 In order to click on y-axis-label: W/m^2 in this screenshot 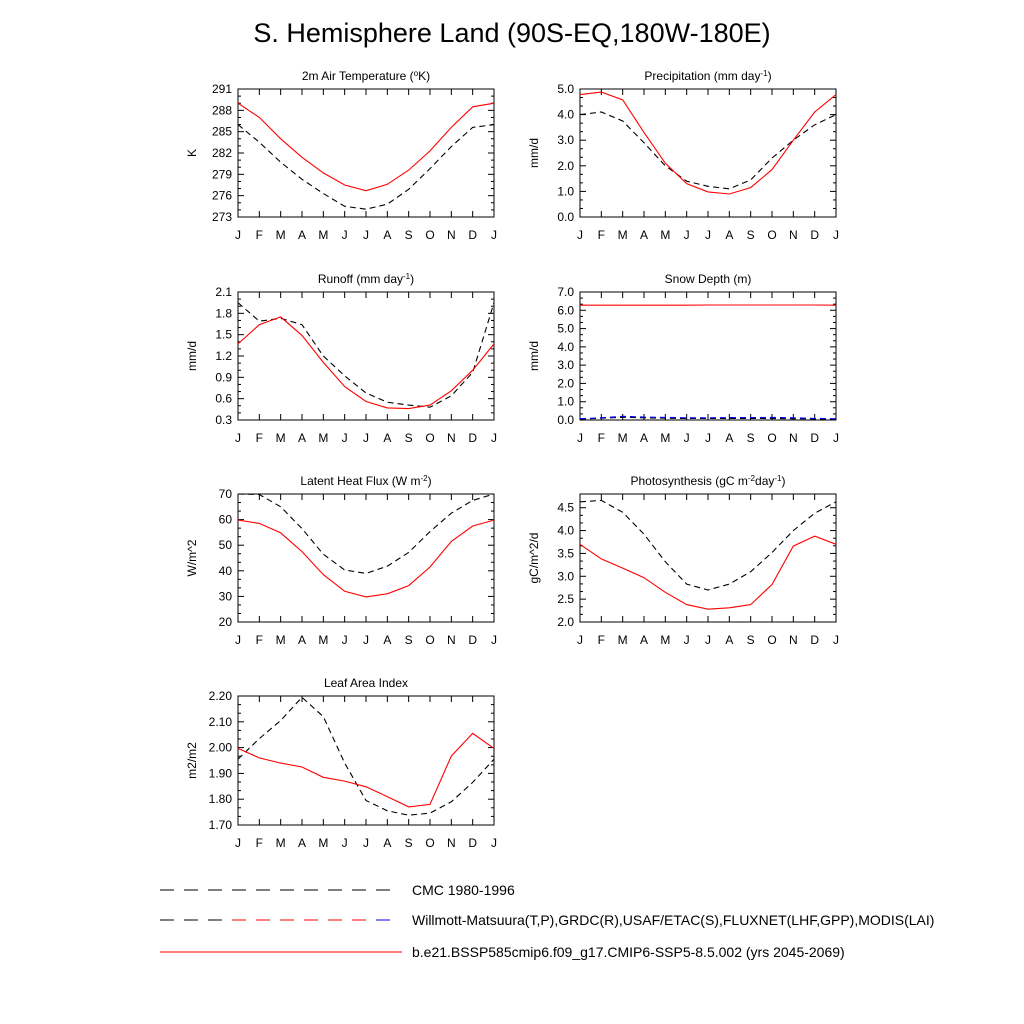, I will do `click(192, 557)`.